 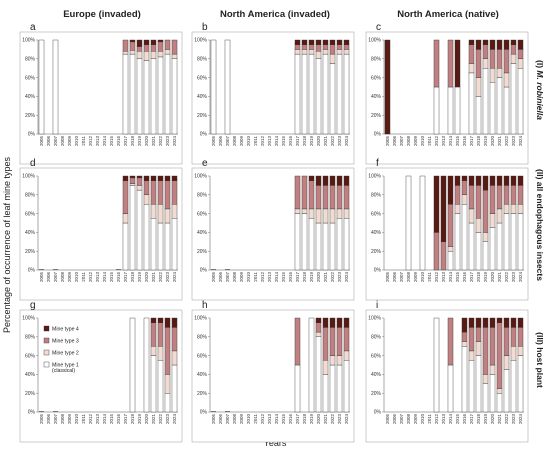 I want to click on x-tick-label: 2006, so click(x=394, y=419).